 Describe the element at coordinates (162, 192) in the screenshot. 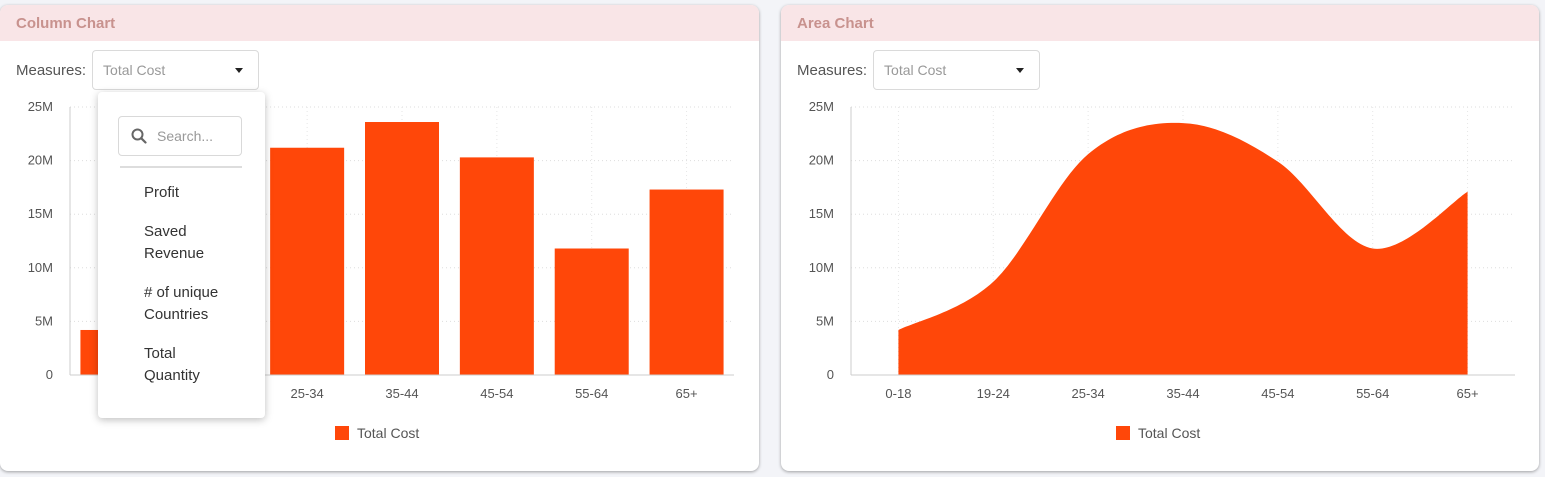

I see `menu-item-label: Profit` at that location.